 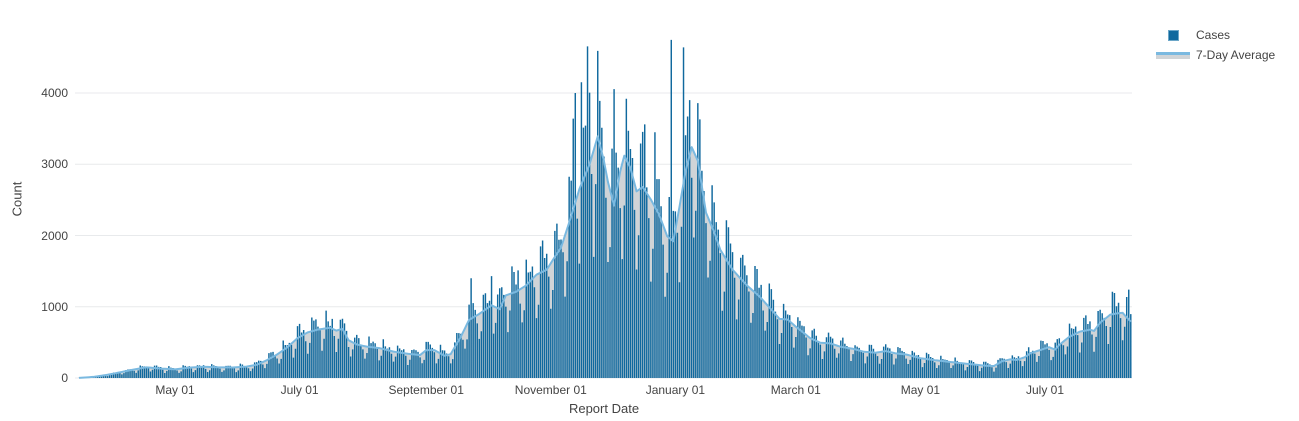 I want to click on x-axis-title: Report Date, so click(x=604, y=408).